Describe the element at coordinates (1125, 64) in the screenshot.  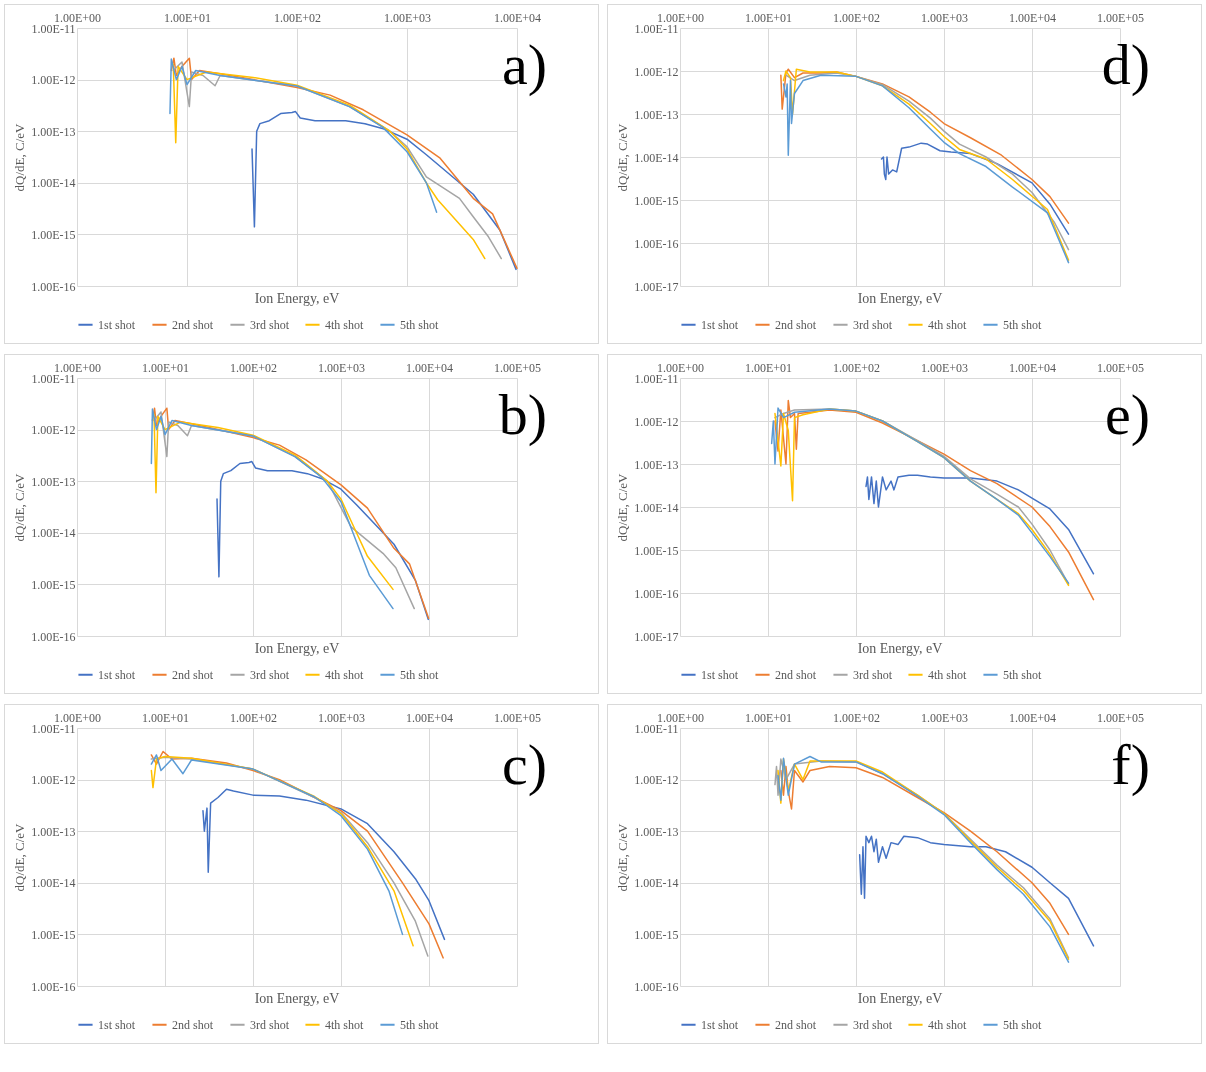
I see `annotation: d)` at that location.